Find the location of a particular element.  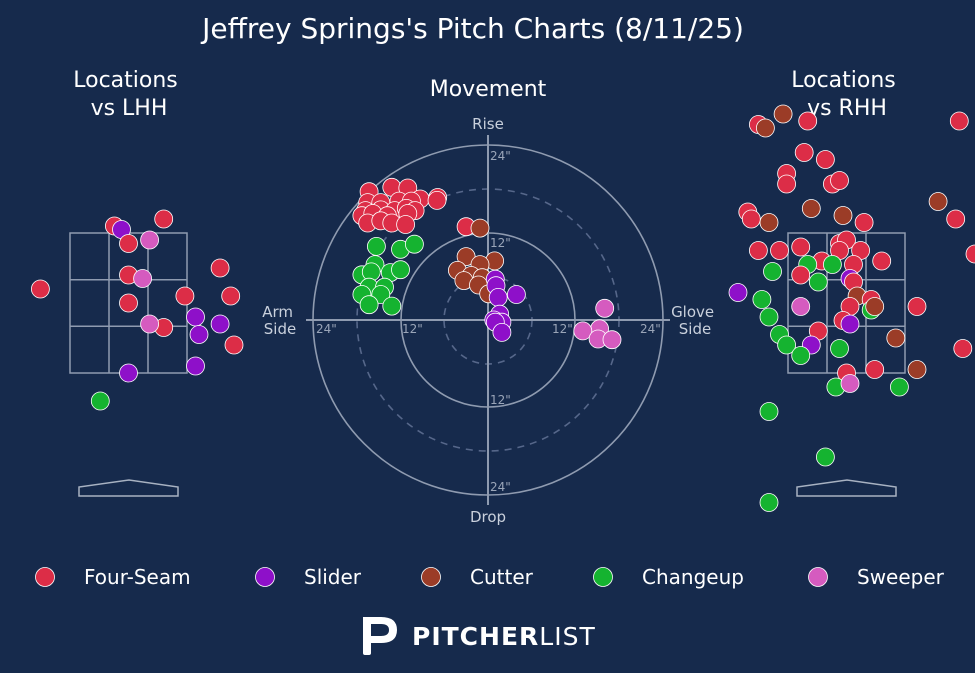

movement-four-seam-point is located at coordinates (437, 200).